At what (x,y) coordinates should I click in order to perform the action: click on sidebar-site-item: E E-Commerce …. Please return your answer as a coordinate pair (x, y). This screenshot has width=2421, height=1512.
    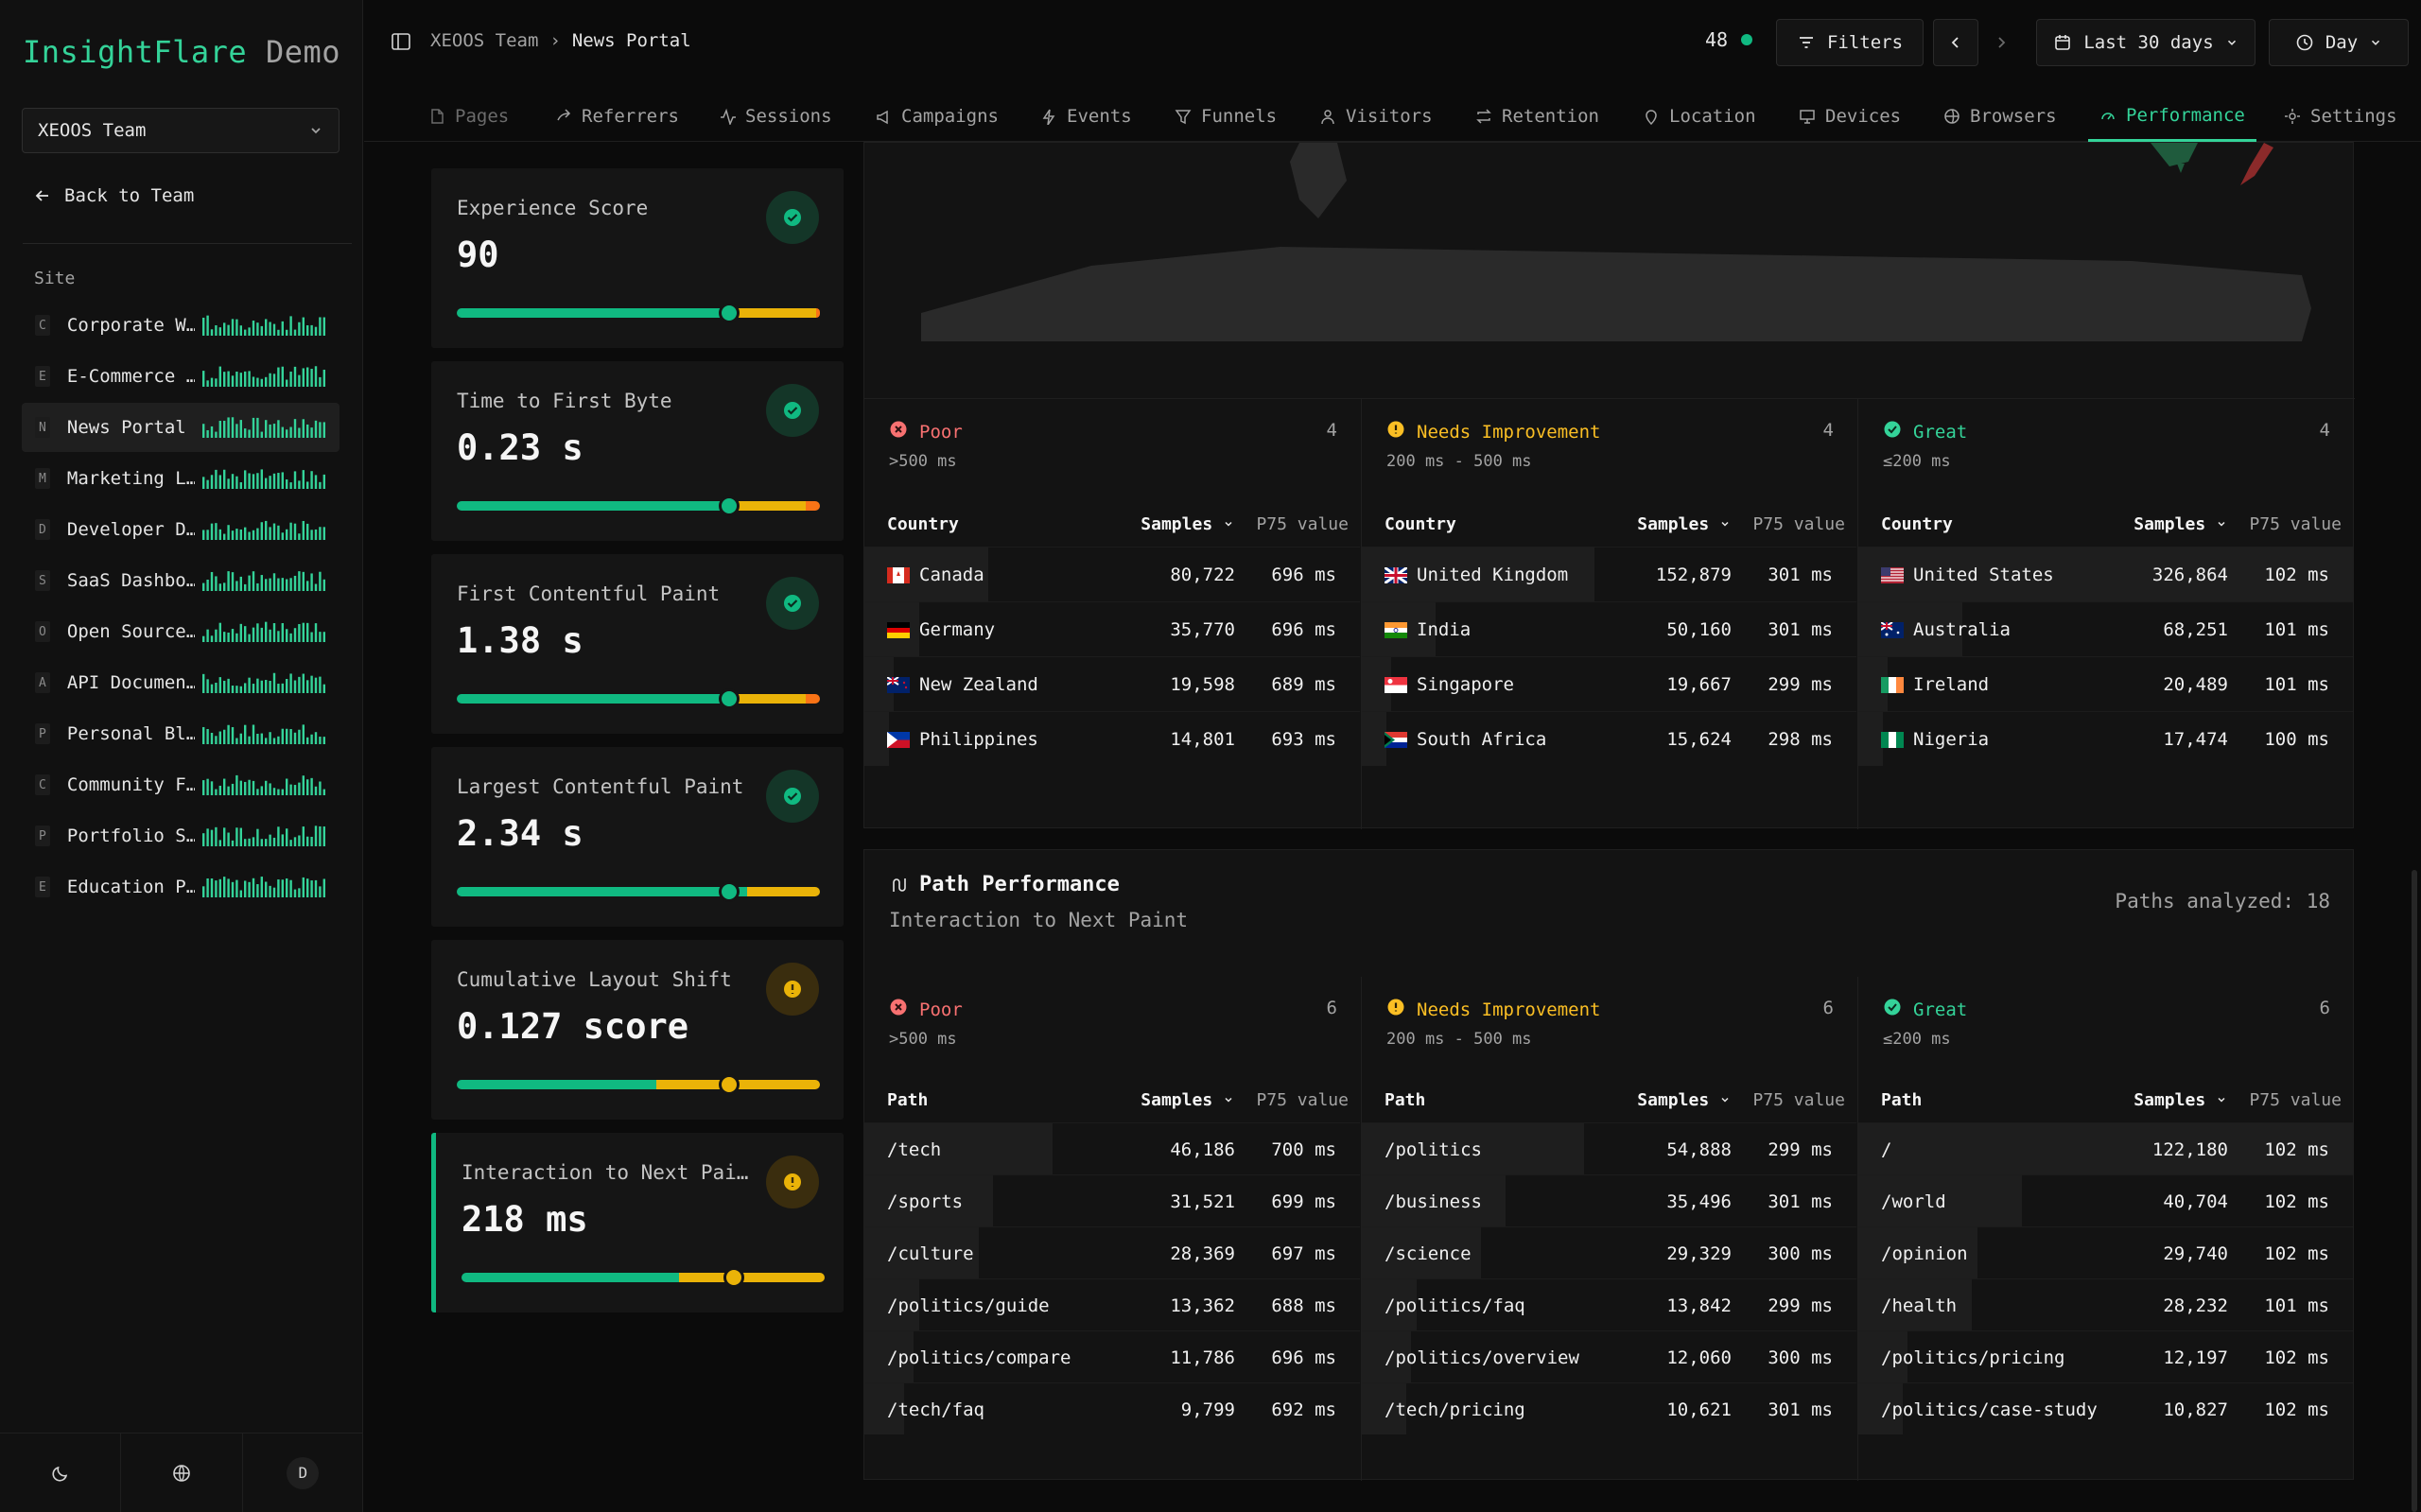
    Looking at the image, I should click on (181, 376).